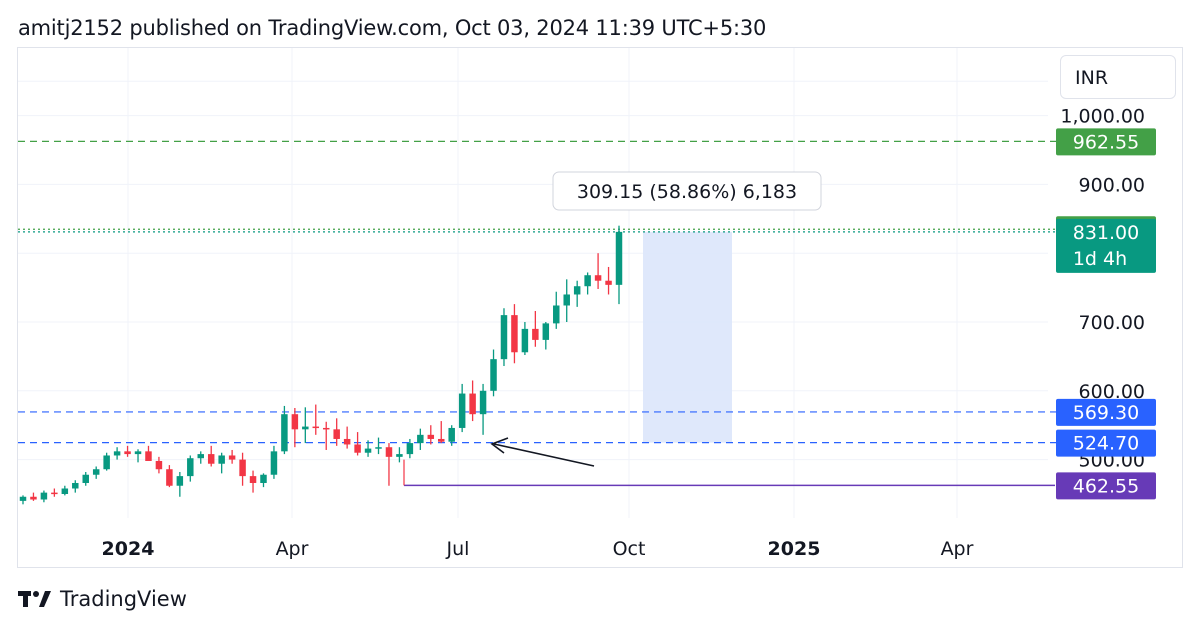 This screenshot has height=631, width=1200. What do you see at coordinates (499, 445) in the screenshot?
I see `arrow-head-icon` at bounding box center [499, 445].